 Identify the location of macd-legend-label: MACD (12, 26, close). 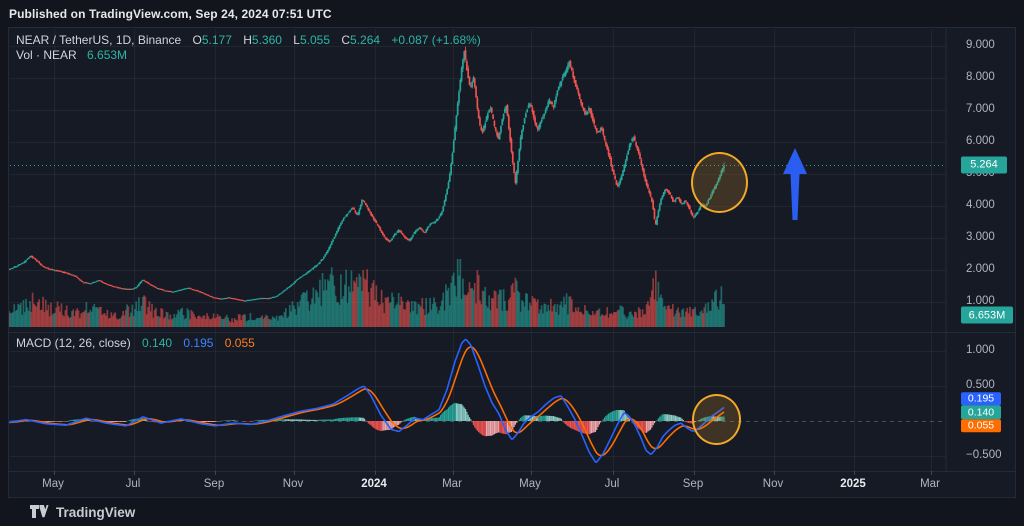
(73, 343).